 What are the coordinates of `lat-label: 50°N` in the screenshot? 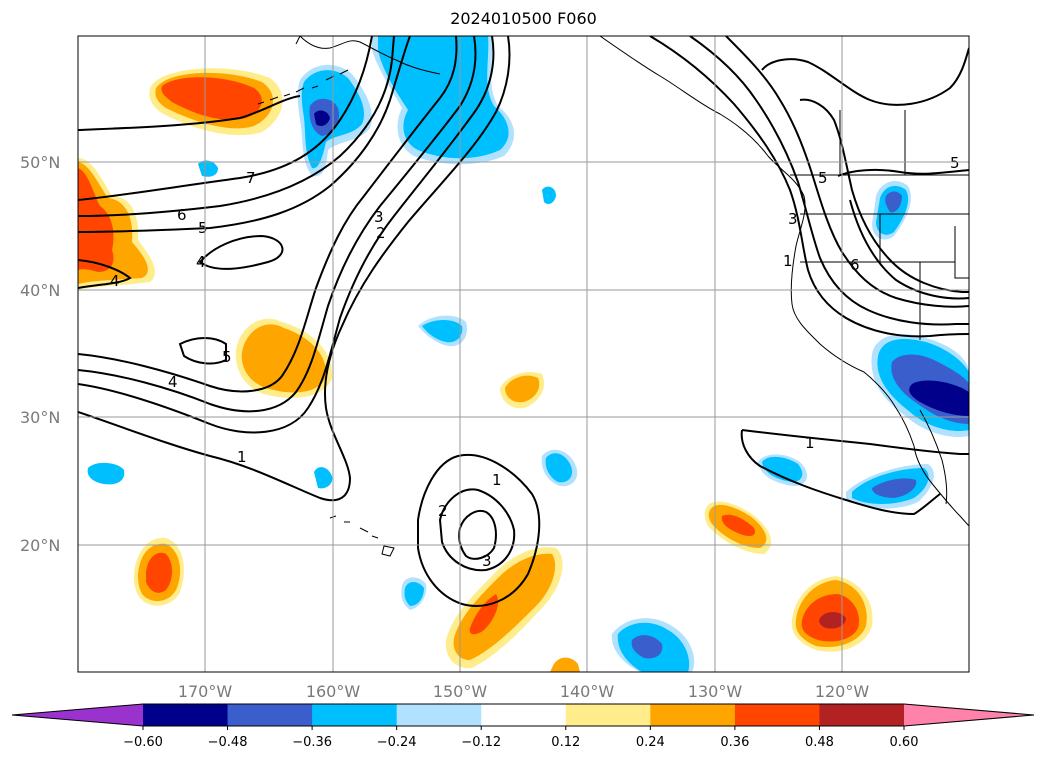 It's located at (40, 162).